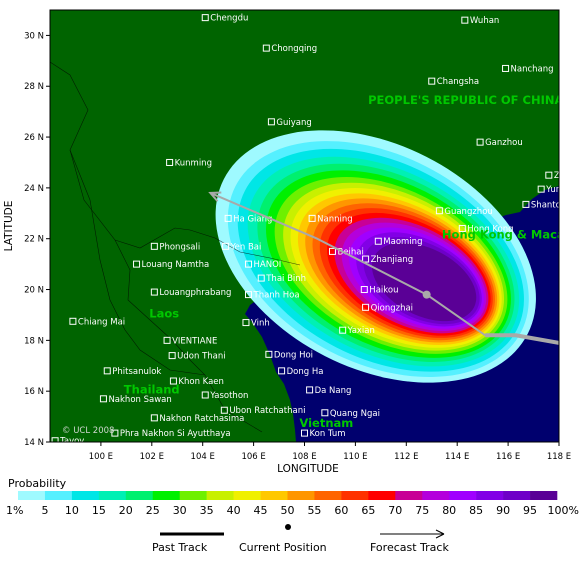  What do you see at coordinates (126, 510) in the screenshot?
I see `colorbar-label: 20` at bounding box center [126, 510].